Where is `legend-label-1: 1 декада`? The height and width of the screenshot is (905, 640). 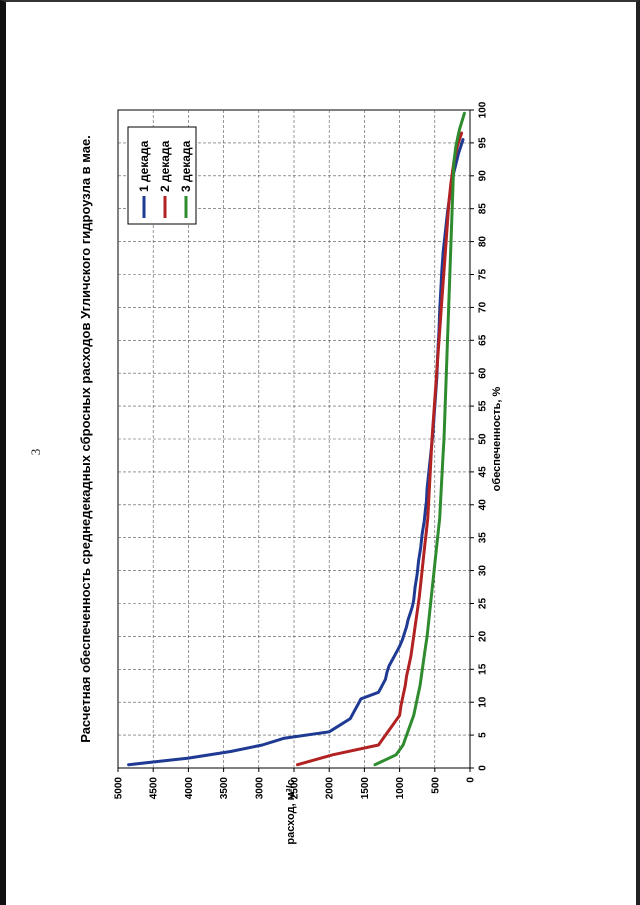
legend-label-1: 1 декада is located at coordinates (144, 166).